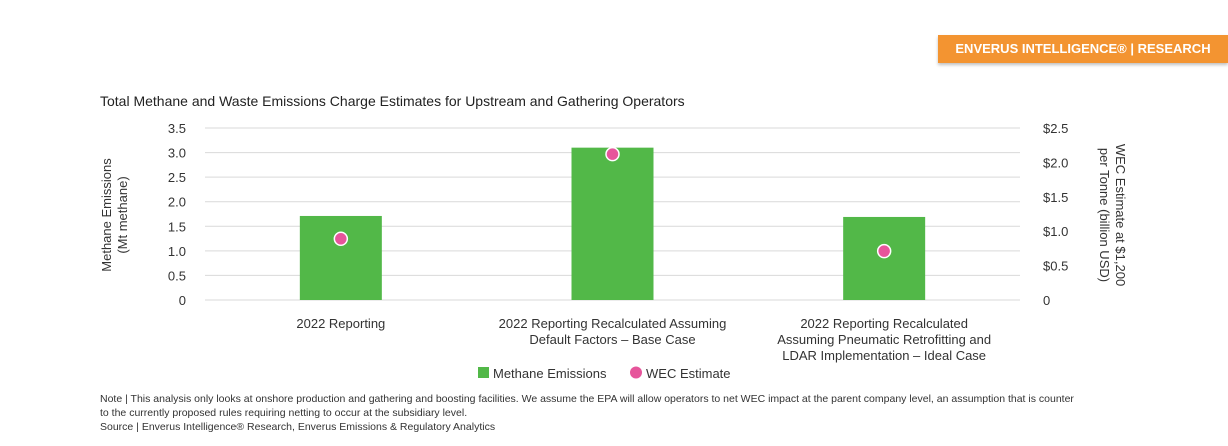 This screenshot has height=446, width=1228. Describe the element at coordinates (177, 251) in the screenshot. I see `y-tick-label: 1.0` at that location.